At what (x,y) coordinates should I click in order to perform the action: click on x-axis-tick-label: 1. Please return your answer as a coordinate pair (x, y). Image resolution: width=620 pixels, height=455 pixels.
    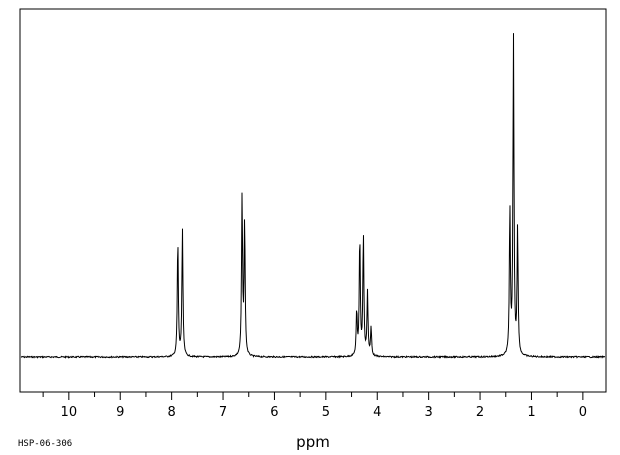
    Looking at the image, I should click on (531, 412).